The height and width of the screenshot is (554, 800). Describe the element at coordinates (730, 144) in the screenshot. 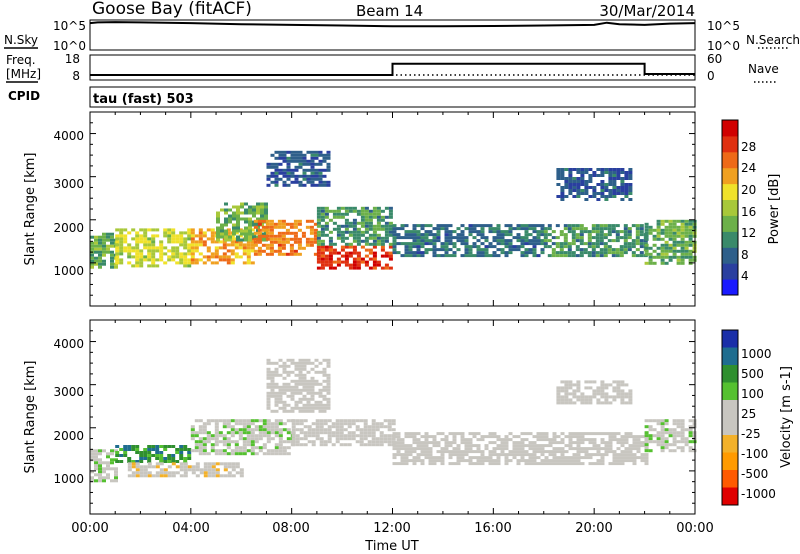

I see `colorbar-segment` at that location.